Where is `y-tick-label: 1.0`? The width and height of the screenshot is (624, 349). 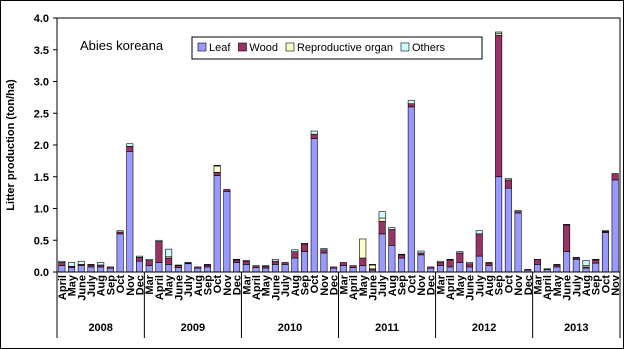 y-tick-label: 1.0 is located at coordinates (41, 210).